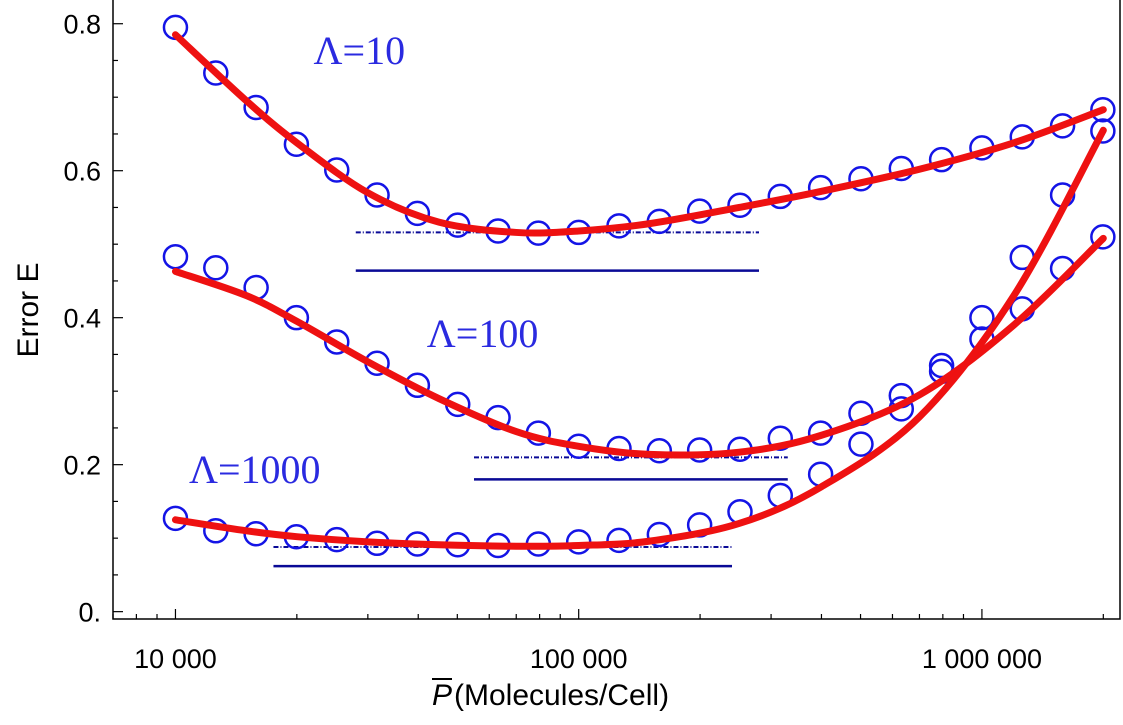  Describe the element at coordinates (982, 659) in the screenshot. I see `x-tick-label: 1 000 000` at that location.